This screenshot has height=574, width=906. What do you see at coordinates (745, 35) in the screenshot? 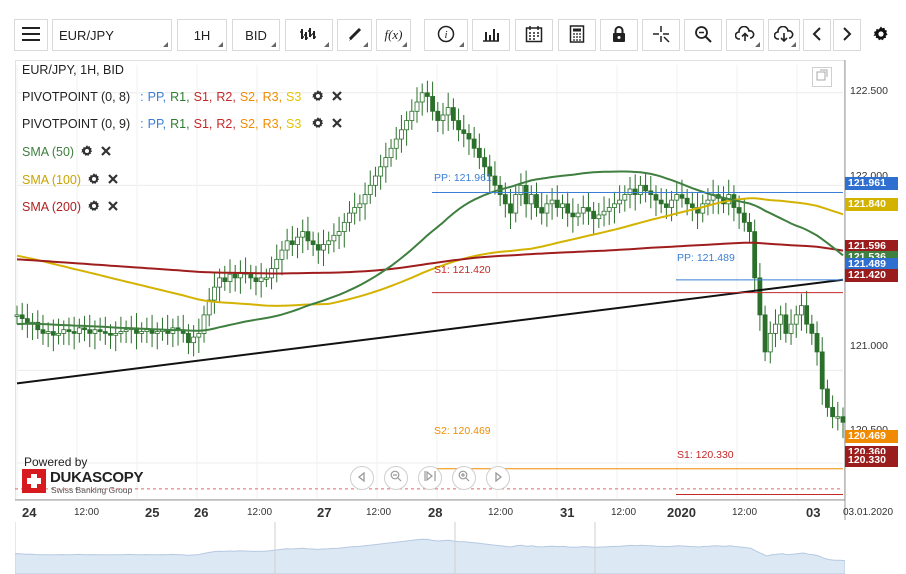
I see `upload-button` at bounding box center [745, 35].